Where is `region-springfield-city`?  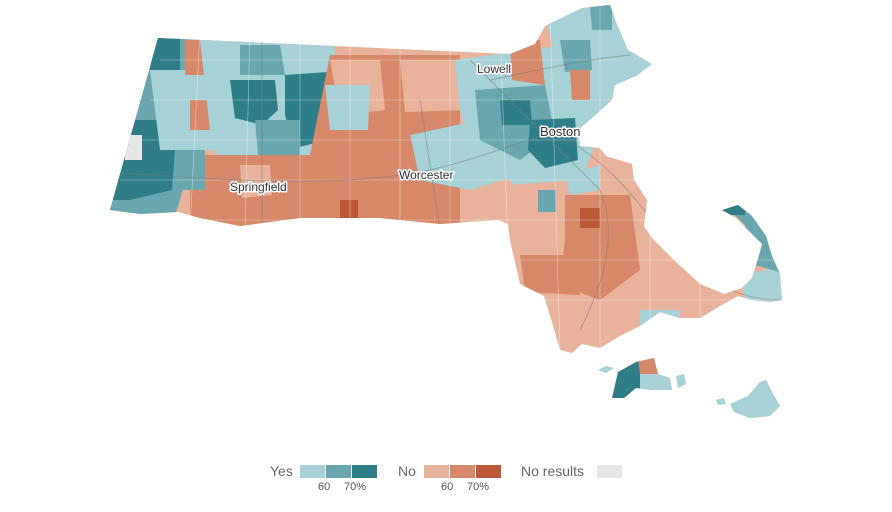 region-springfield-city is located at coordinates (256, 181).